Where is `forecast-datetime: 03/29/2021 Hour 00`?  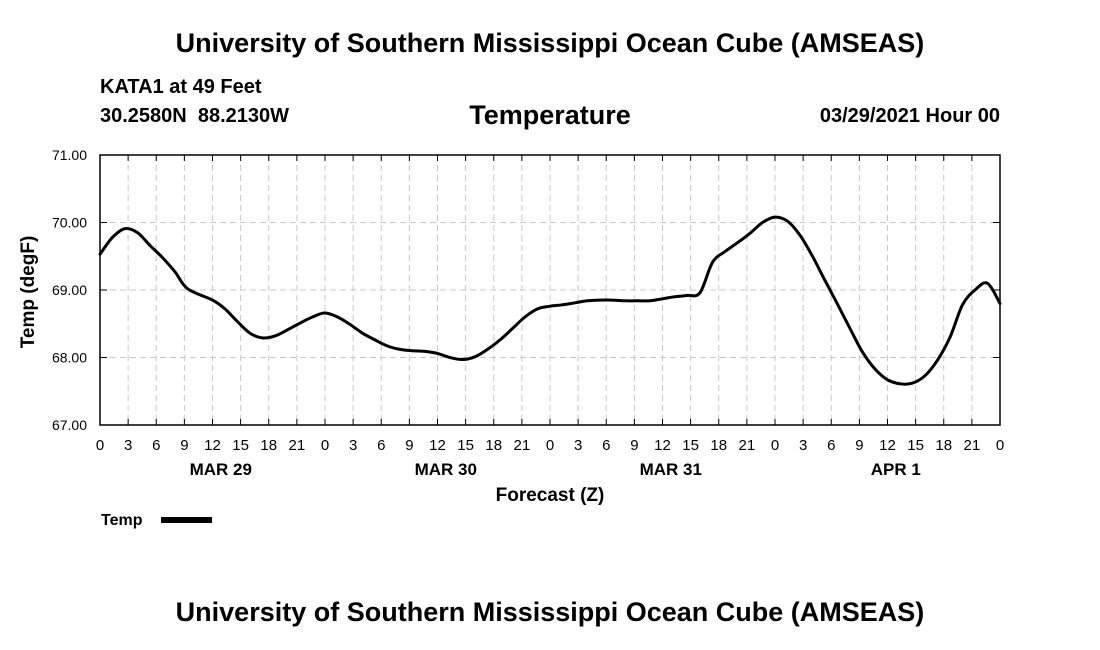
forecast-datetime: 03/29/2021 Hour 00 is located at coordinates (909, 116).